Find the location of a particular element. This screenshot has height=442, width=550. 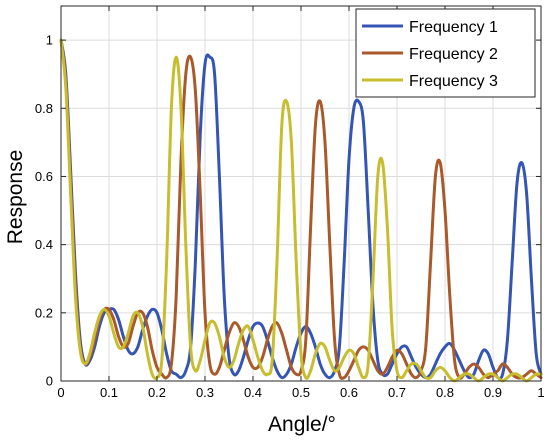

x-tick-label: 0.3 is located at coordinates (205, 392).